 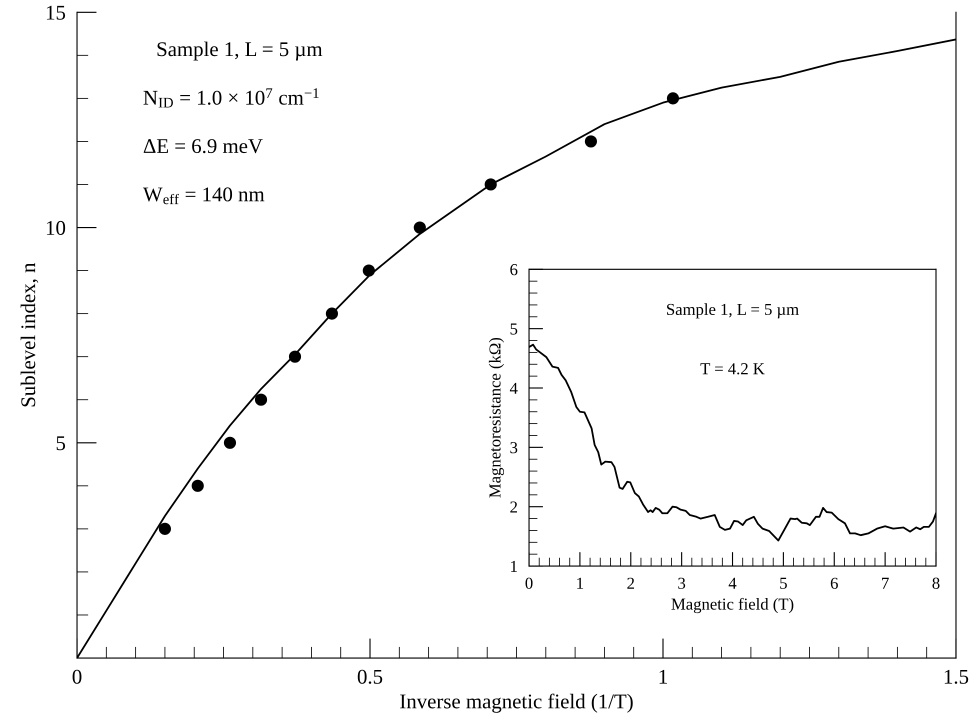 What do you see at coordinates (514, 506) in the screenshot?
I see `y-tick-label: 2` at bounding box center [514, 506].